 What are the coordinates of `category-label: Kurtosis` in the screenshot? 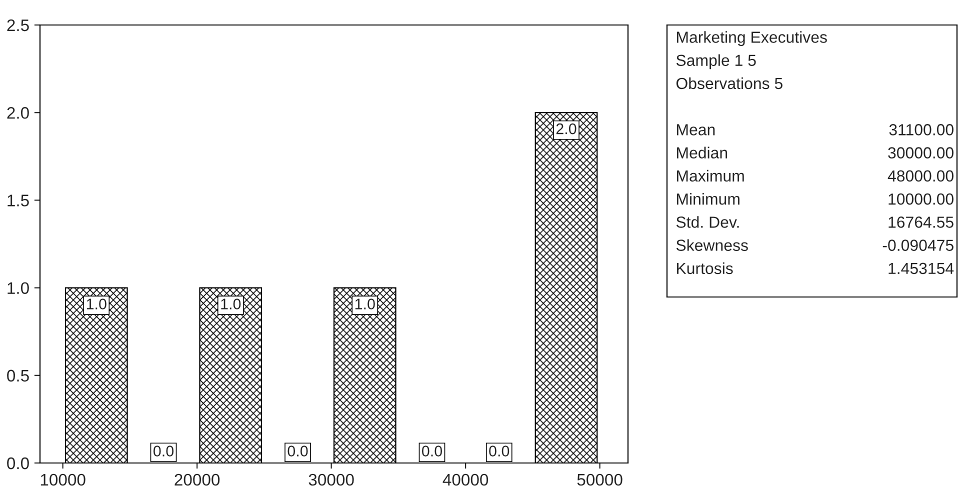 It's located at (705, 268).